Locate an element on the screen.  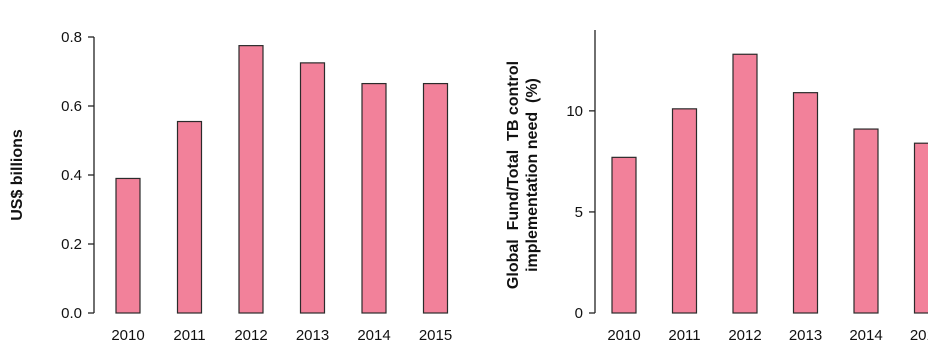
y-axis-title-line: implementation need (%) is located at coordinates (532, 175).